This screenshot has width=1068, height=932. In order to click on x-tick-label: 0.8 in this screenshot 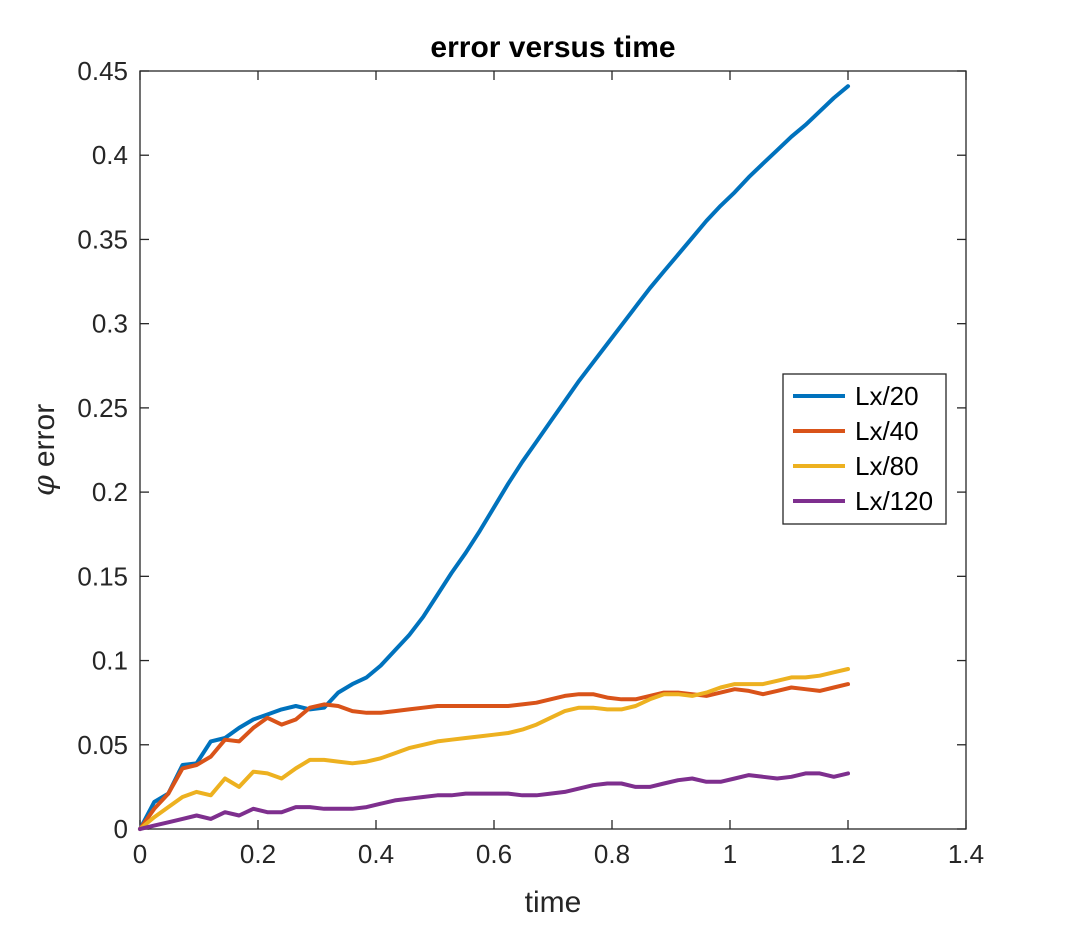, I will do `click(612, 854)`.